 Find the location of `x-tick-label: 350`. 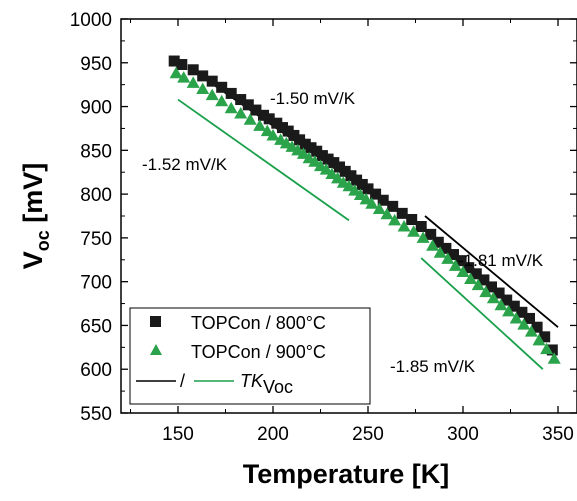

x-tick-label: 350 is located at coordinates (558, 434).